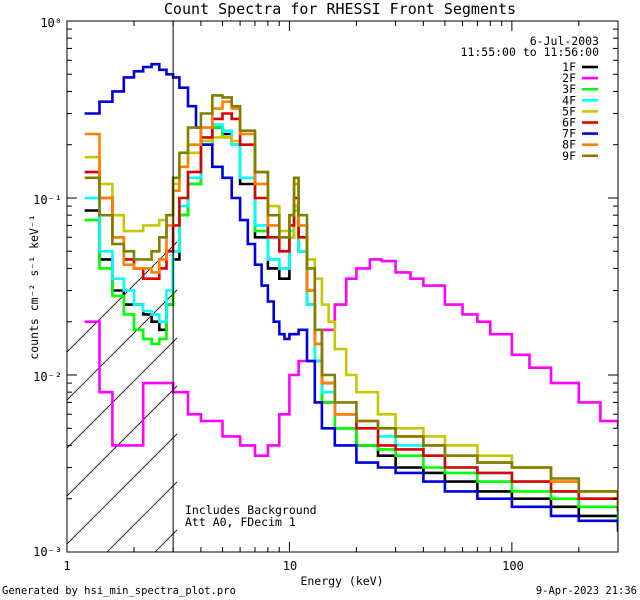  I want to click on y-tick-label-1e-1: 10⁻¹, so click(47, 200).